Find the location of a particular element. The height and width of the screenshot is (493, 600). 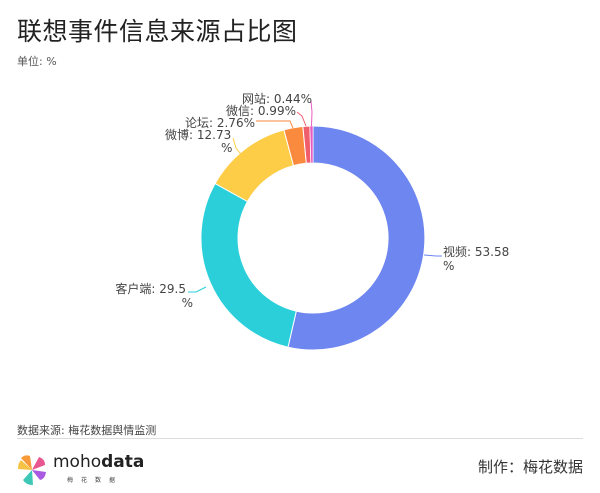

leader-forum is located at coordinates (275, 124).